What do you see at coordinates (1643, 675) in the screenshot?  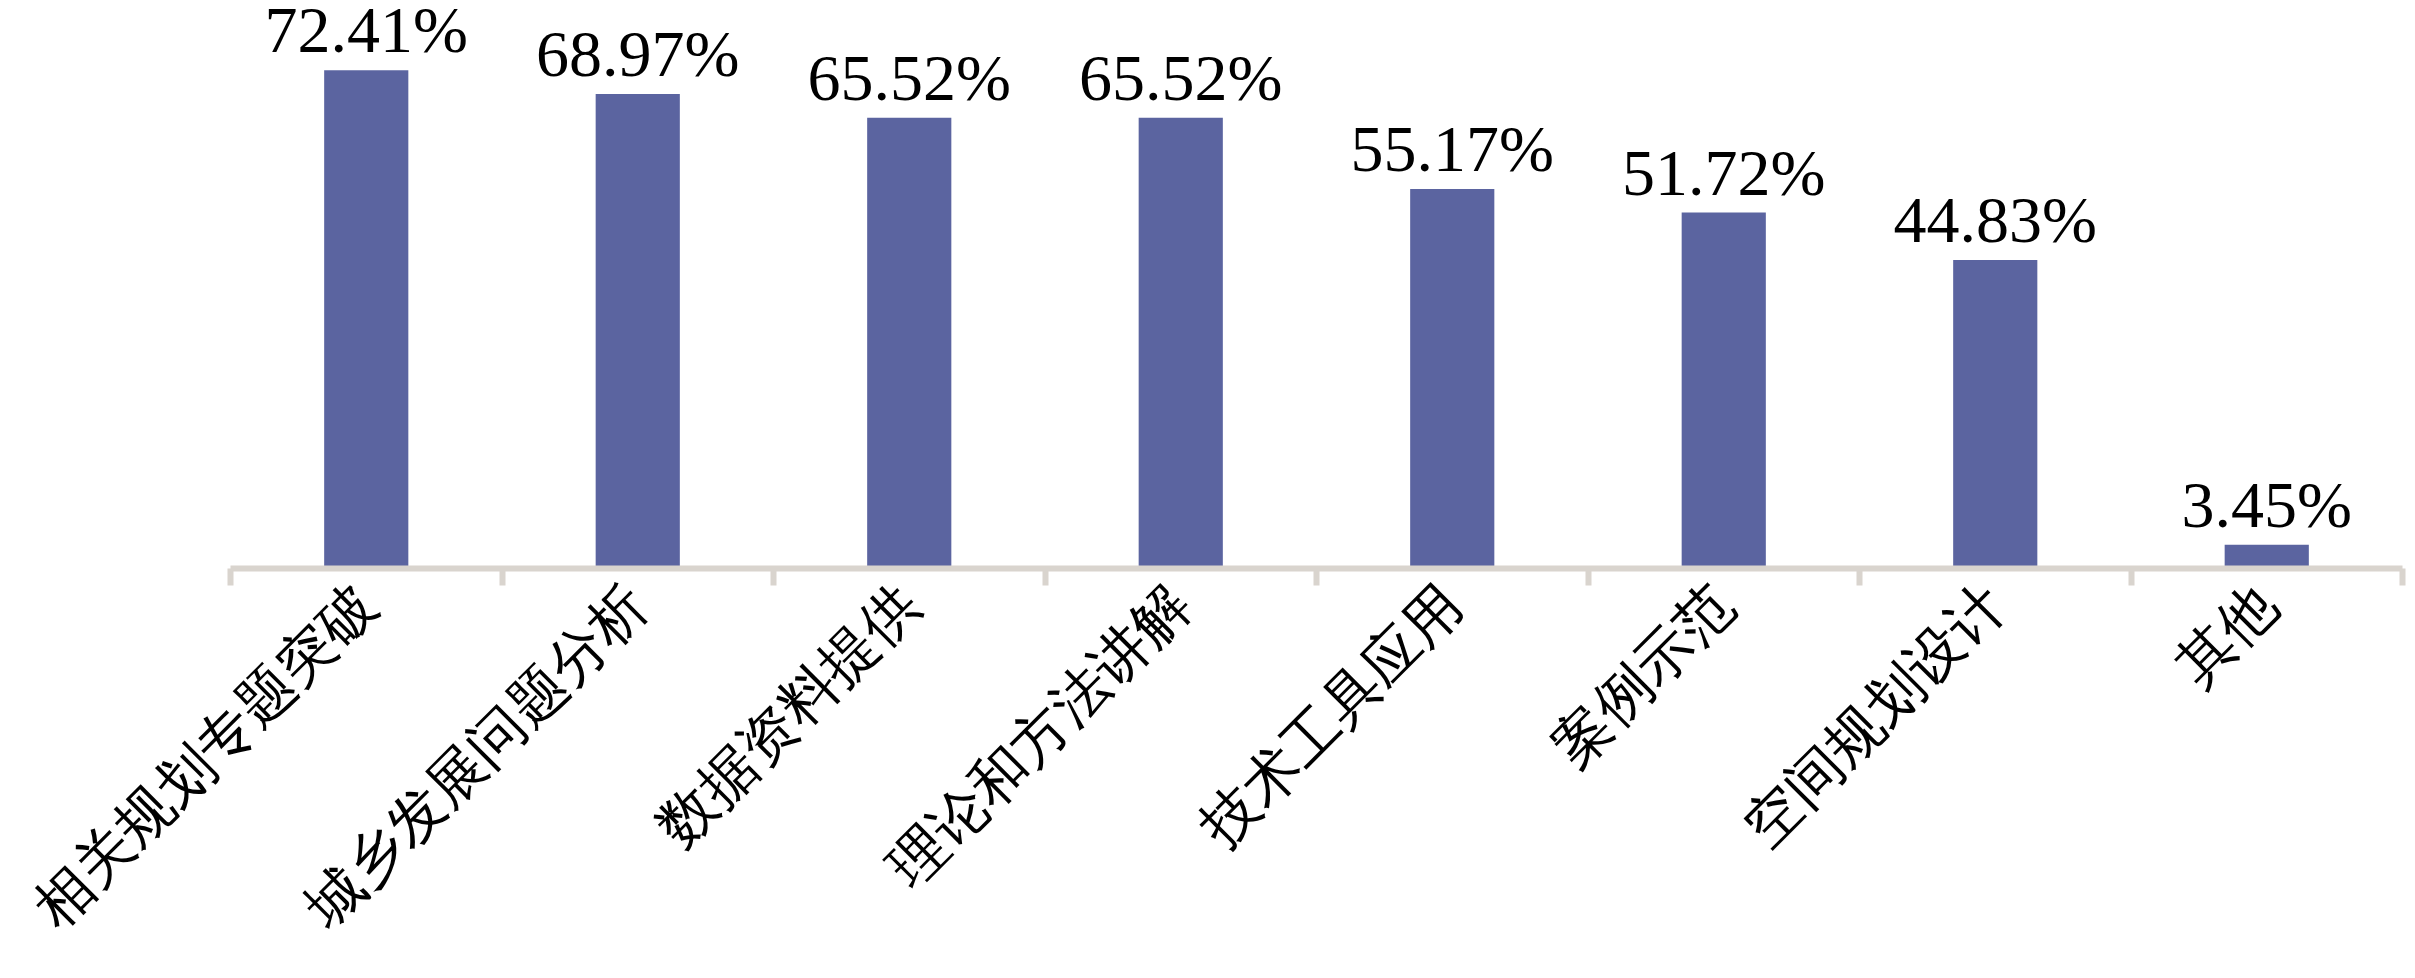 I see `x-tick-label: 案例示范` at bounding box center [1643, 675].